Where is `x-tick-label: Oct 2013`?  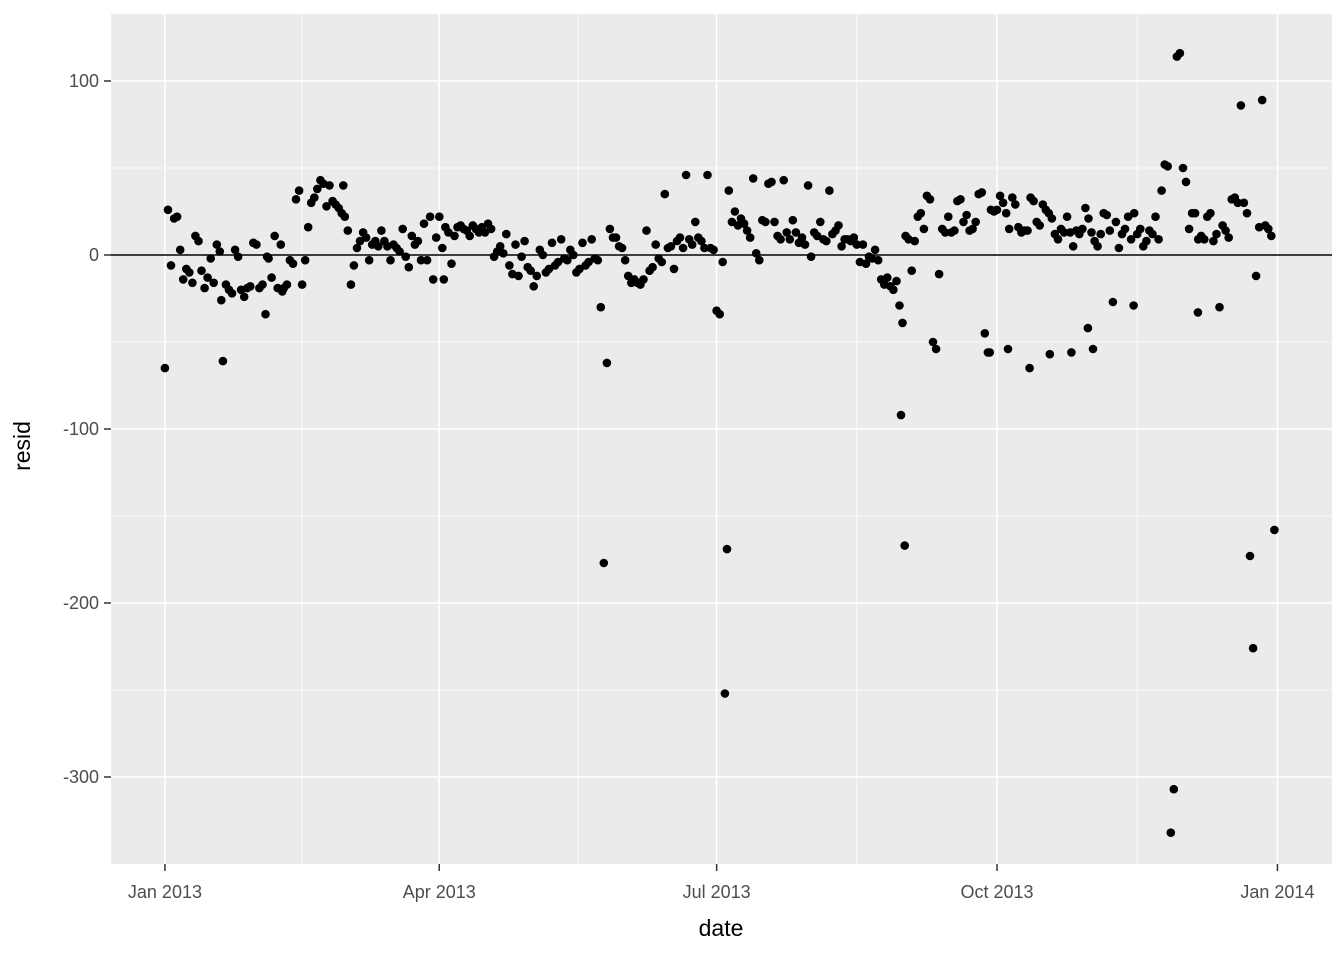
x-tick-label: Oct 2013 is located at coordinates (997, 892).